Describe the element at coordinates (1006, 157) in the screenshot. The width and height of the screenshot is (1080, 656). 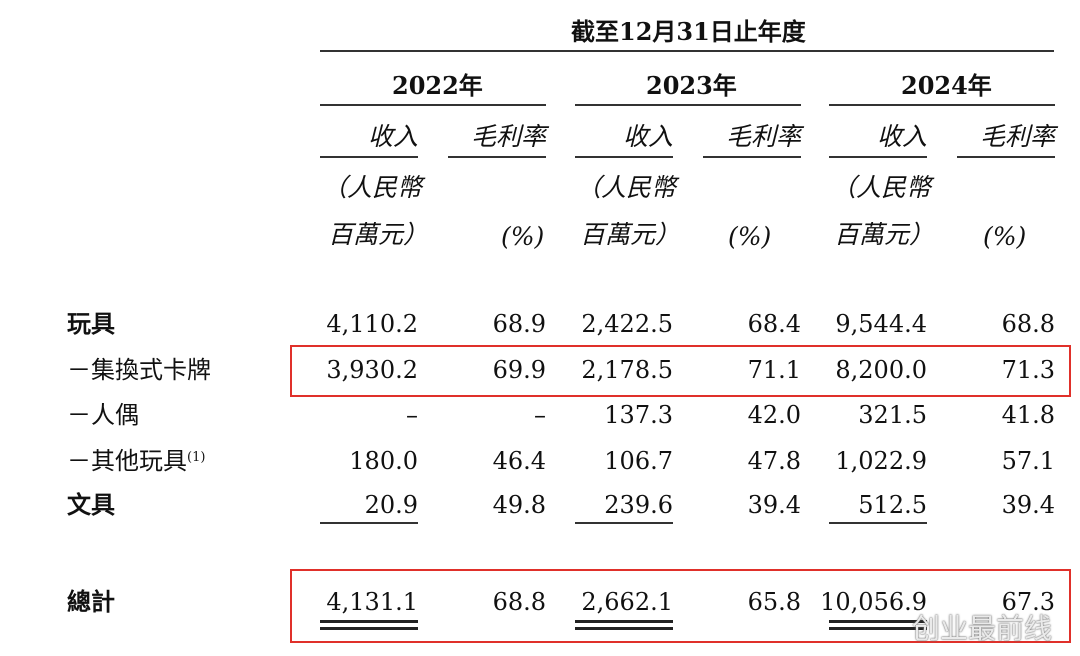
I see `margin-underline-2024` at that location.